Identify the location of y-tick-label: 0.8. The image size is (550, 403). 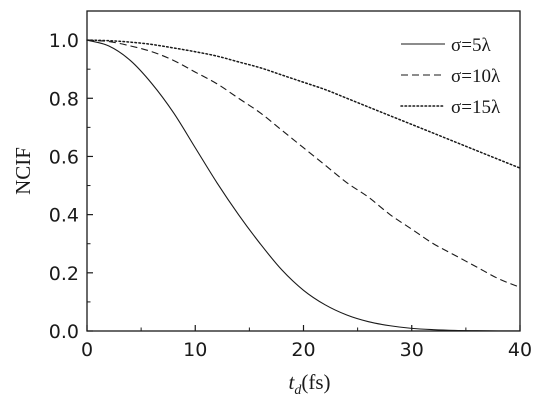
(64, 99).